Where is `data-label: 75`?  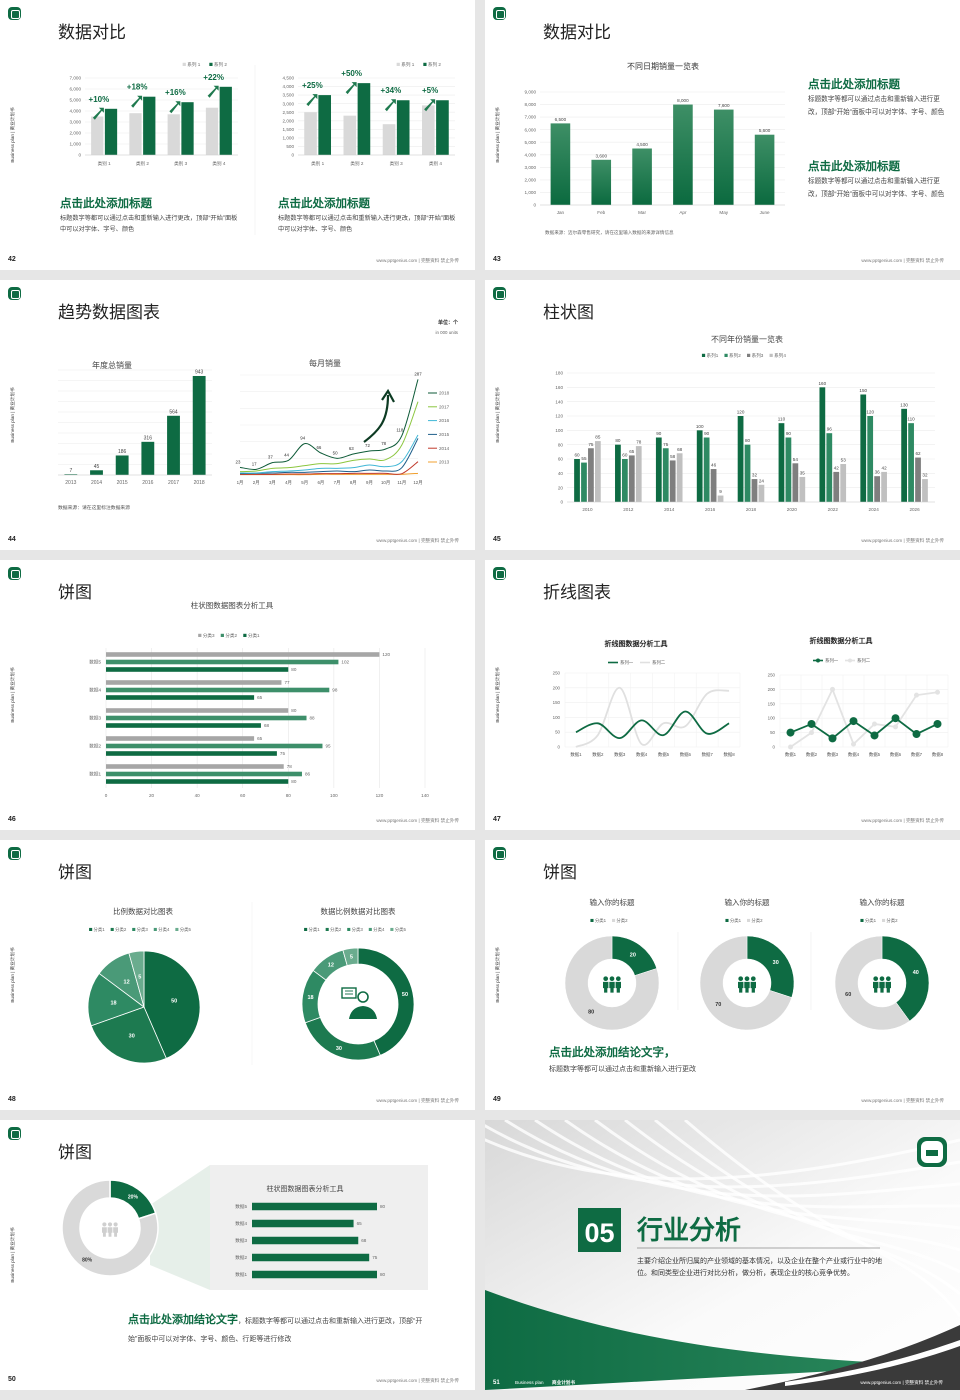
data-label: 75 is located at coordinates (591, 444).